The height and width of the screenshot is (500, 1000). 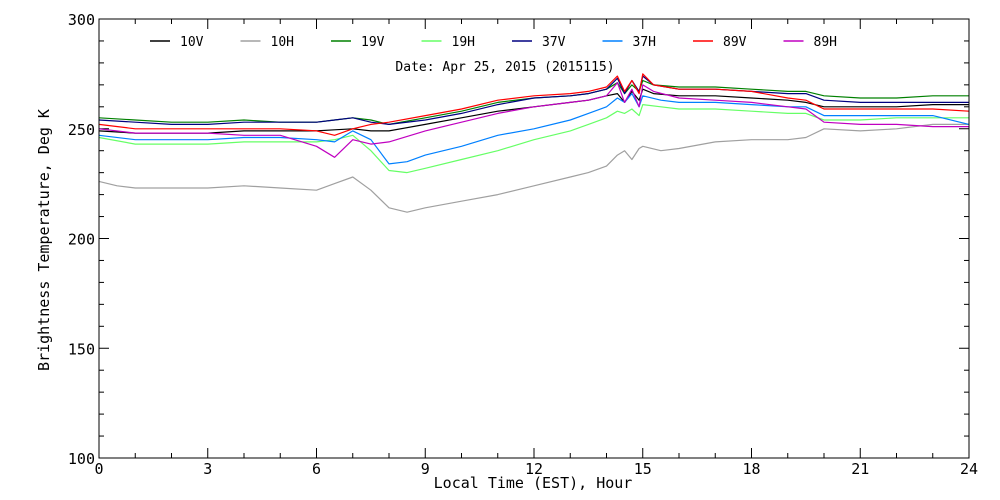 I want to click on series-line-37h, so click(x=534, y=128).